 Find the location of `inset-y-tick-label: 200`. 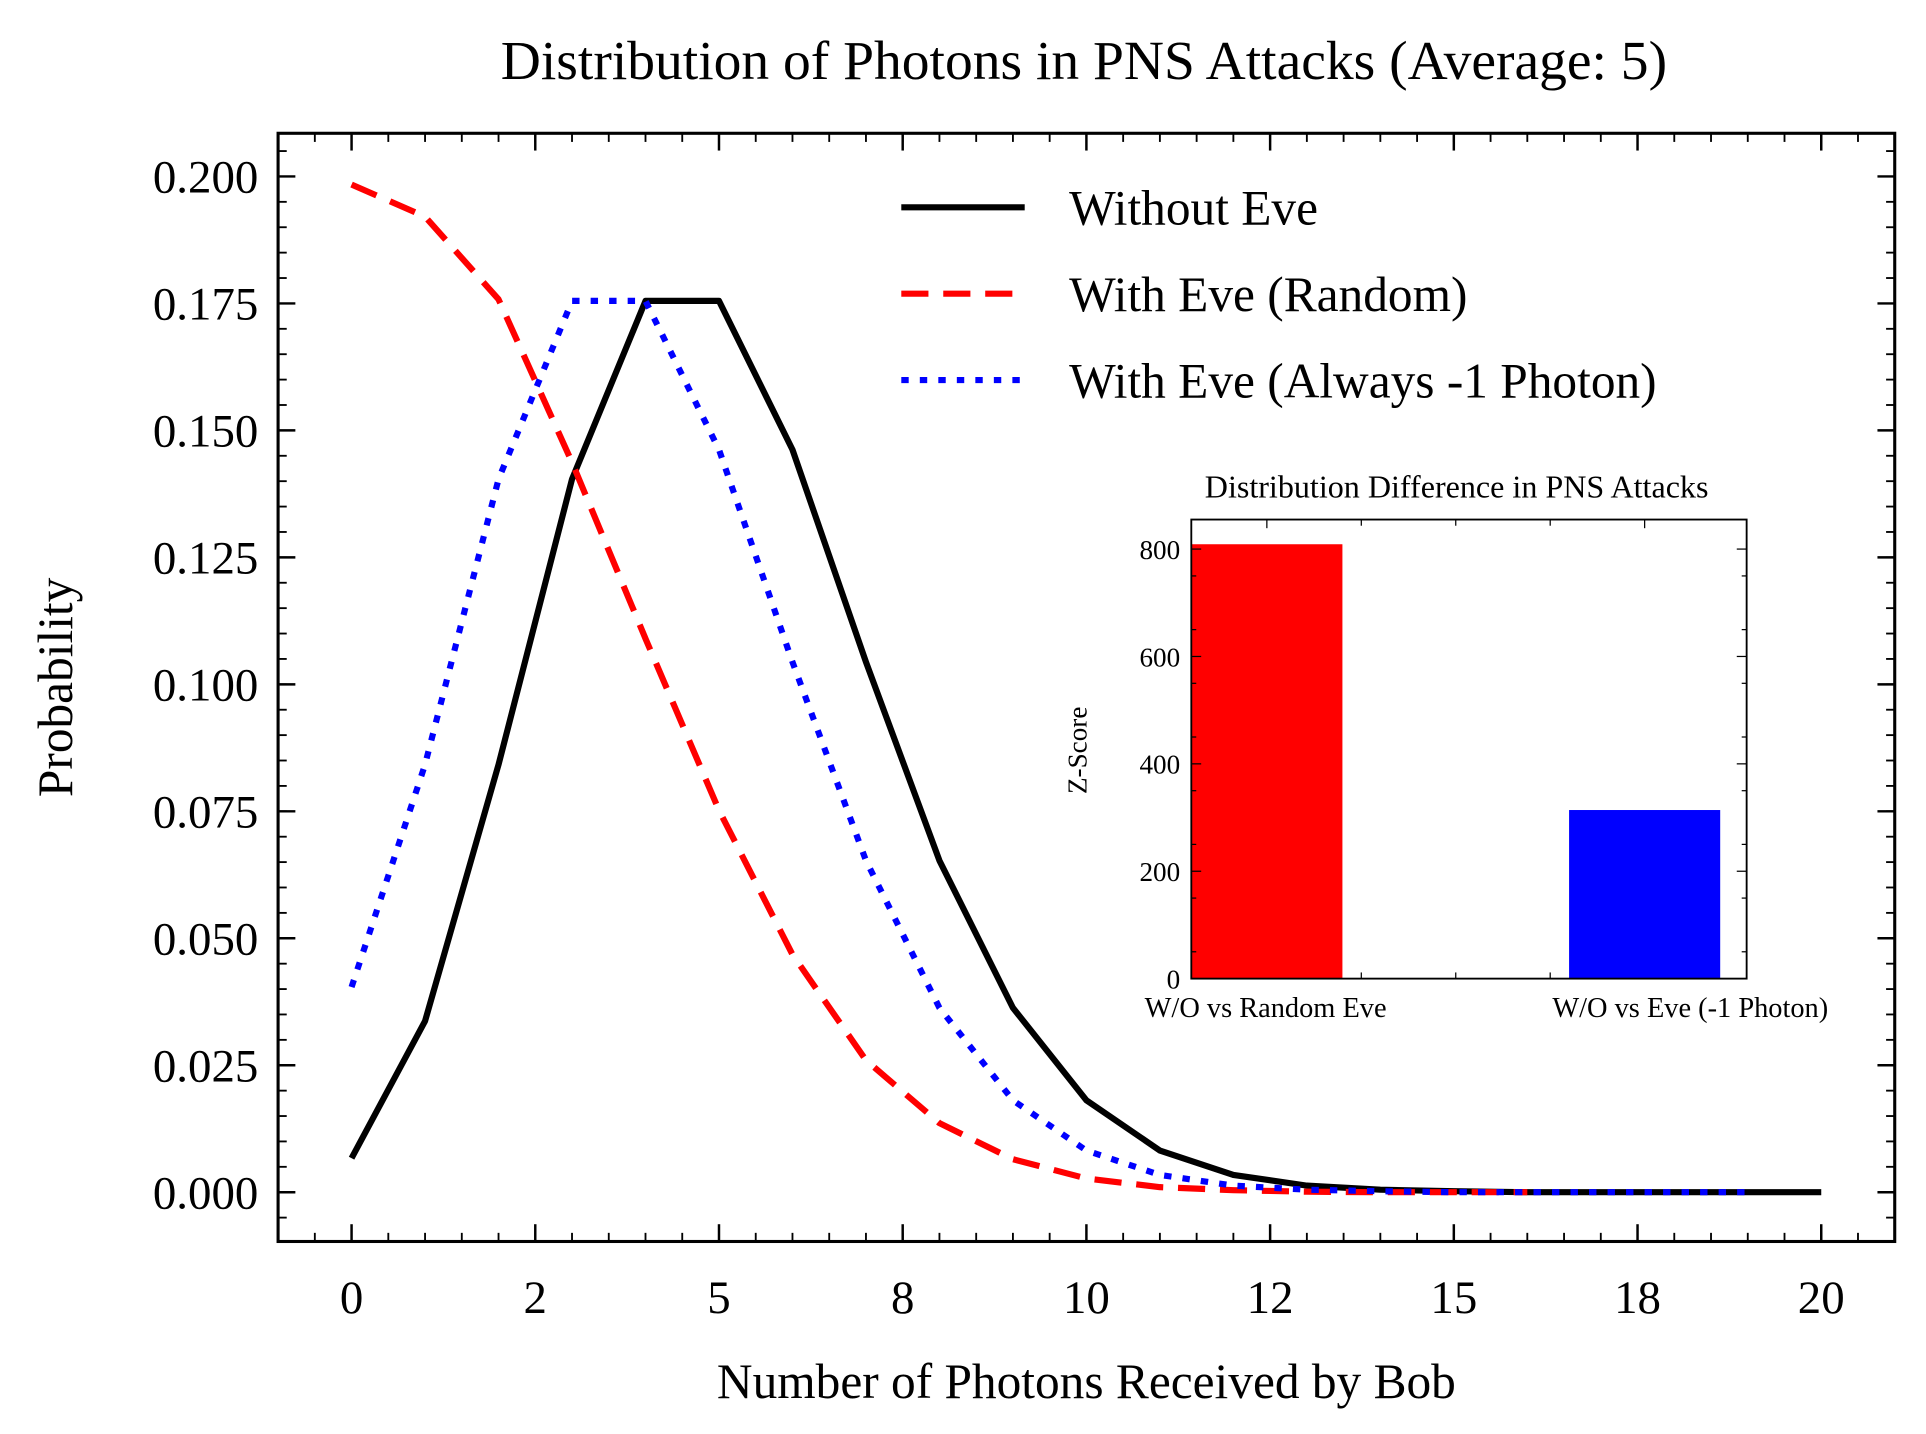

inset-y-tick-label: 200 is located at coordinates (1160, 872).